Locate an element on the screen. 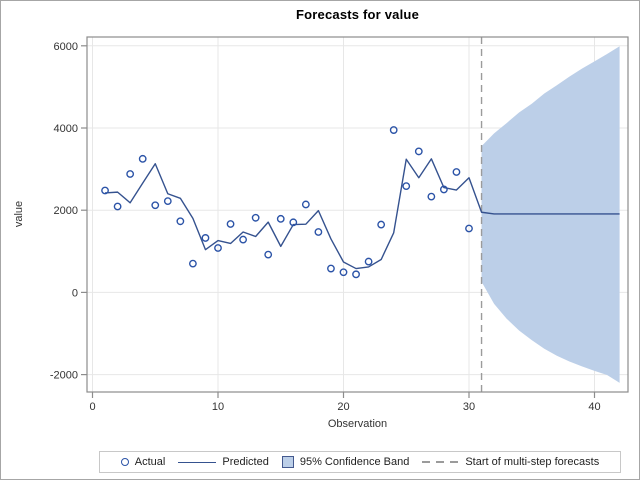  x-tick-label: 40 is located at coordinates (594, 407).